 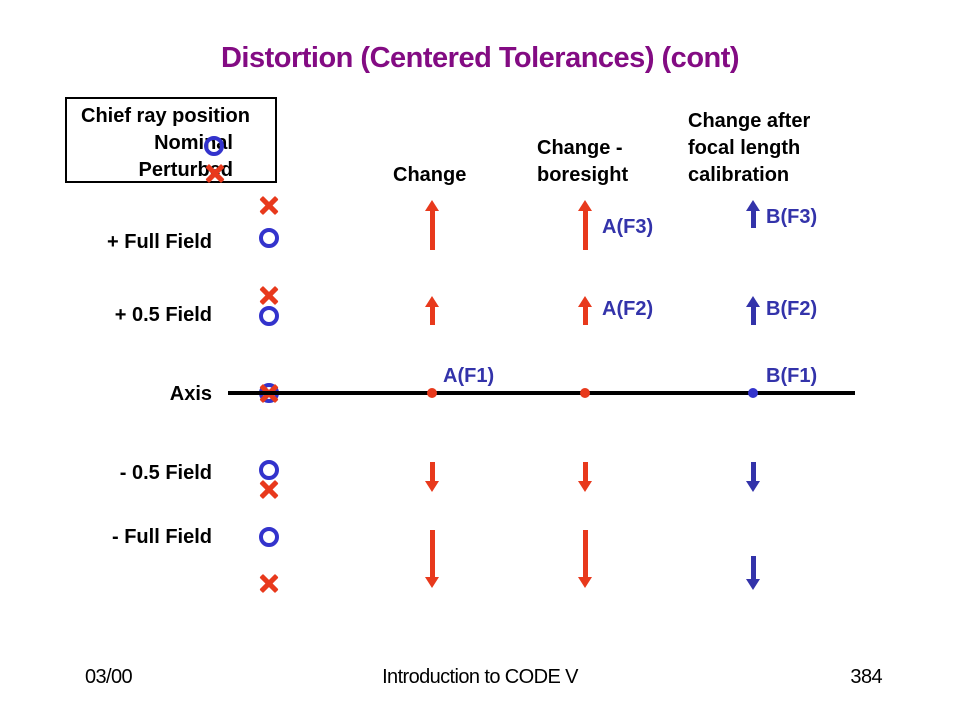 What do you see at coordinates (190, 394) in the screenshot?
I see `row-label-axis: Axis` at bounding box center [190, 394].